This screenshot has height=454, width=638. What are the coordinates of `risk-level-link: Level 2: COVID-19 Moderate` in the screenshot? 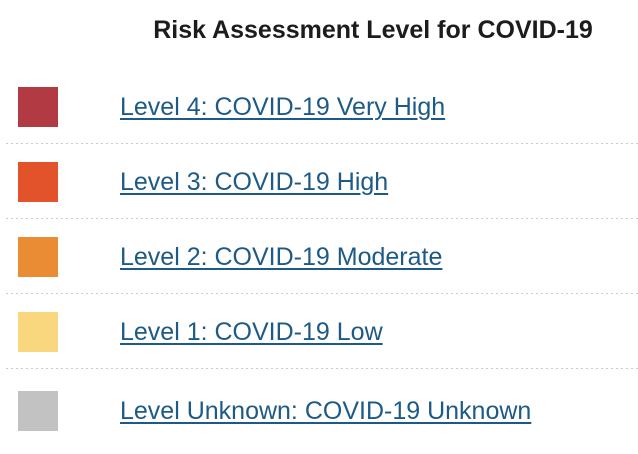 It's located at (281, 256).